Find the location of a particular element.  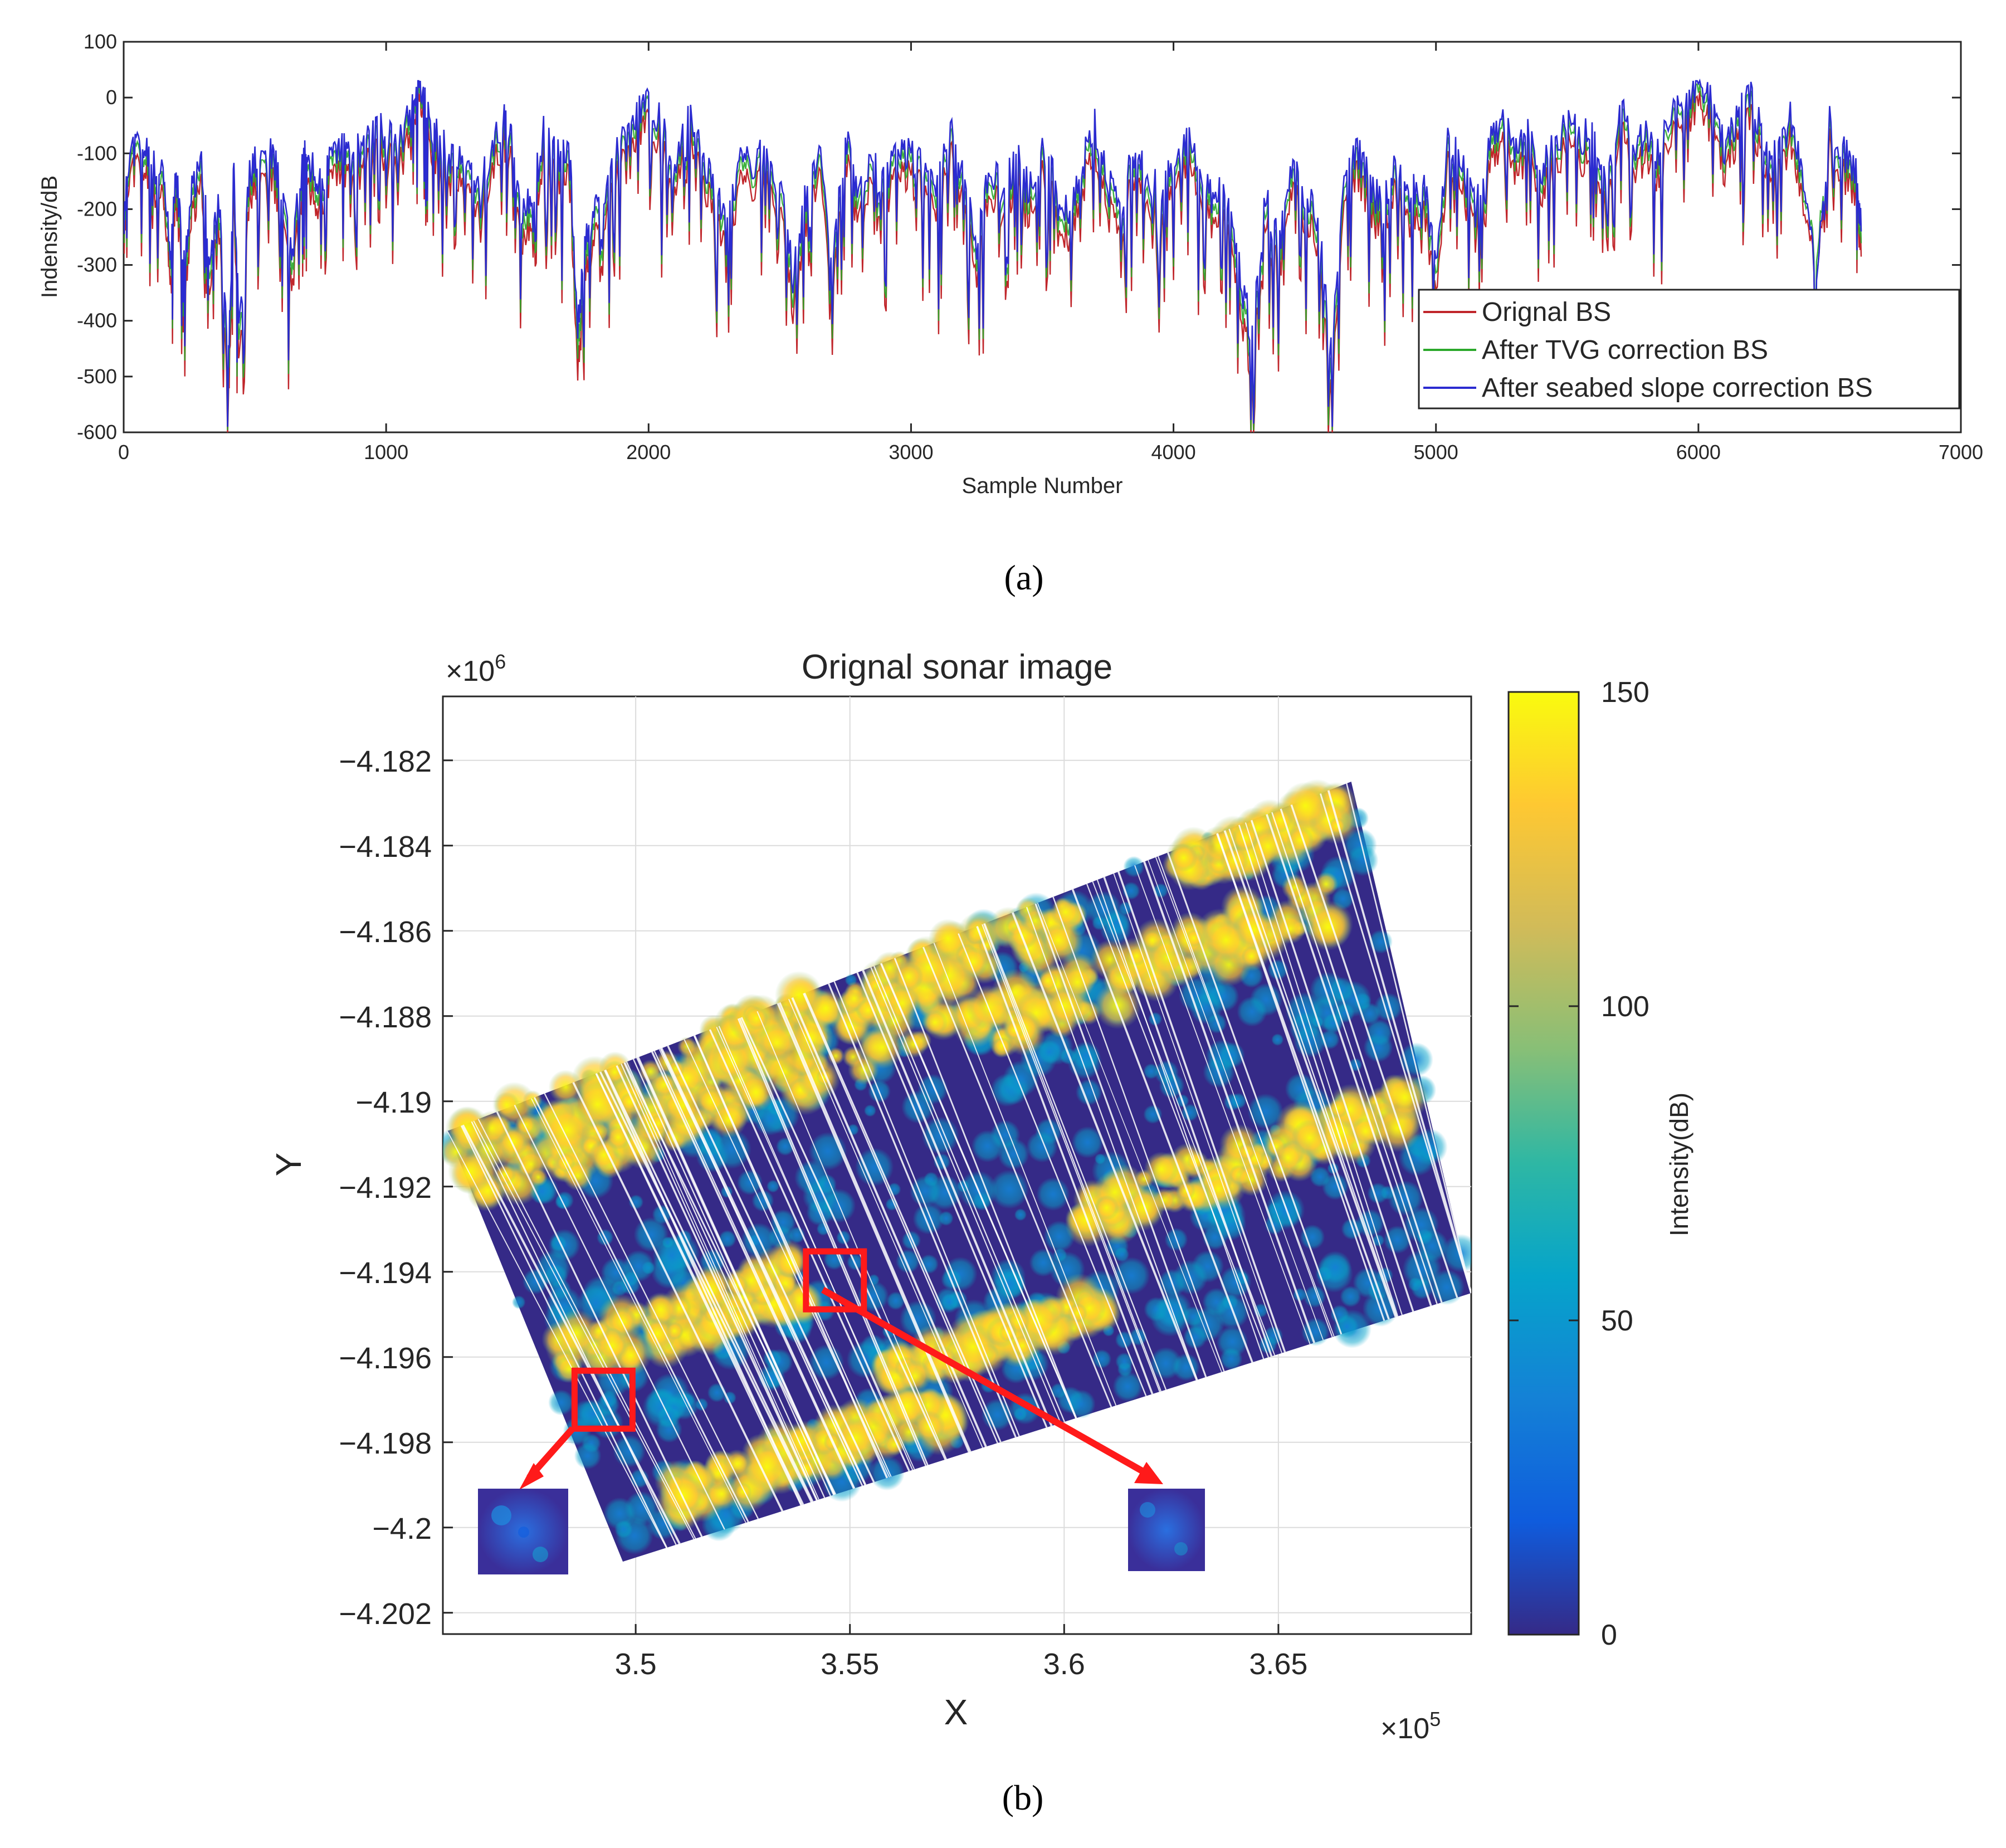

b-ytick-label: −4.188 is located at coordinates (385, 1018).